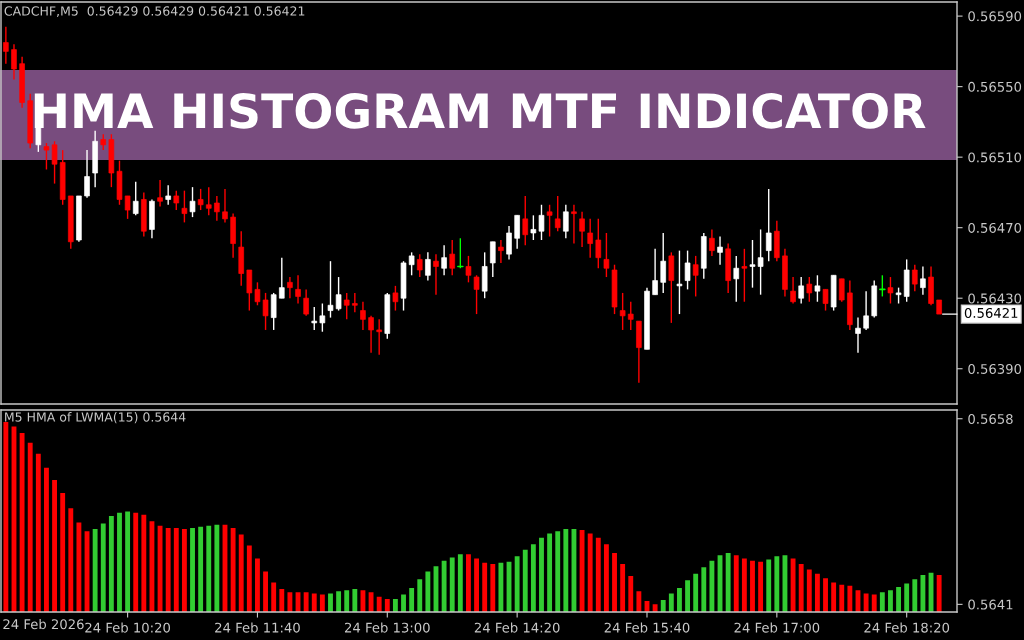  Describe the element at coordinates (995, 86) in the screenshot. I see `y-tick-label: 0.56550` at that location.